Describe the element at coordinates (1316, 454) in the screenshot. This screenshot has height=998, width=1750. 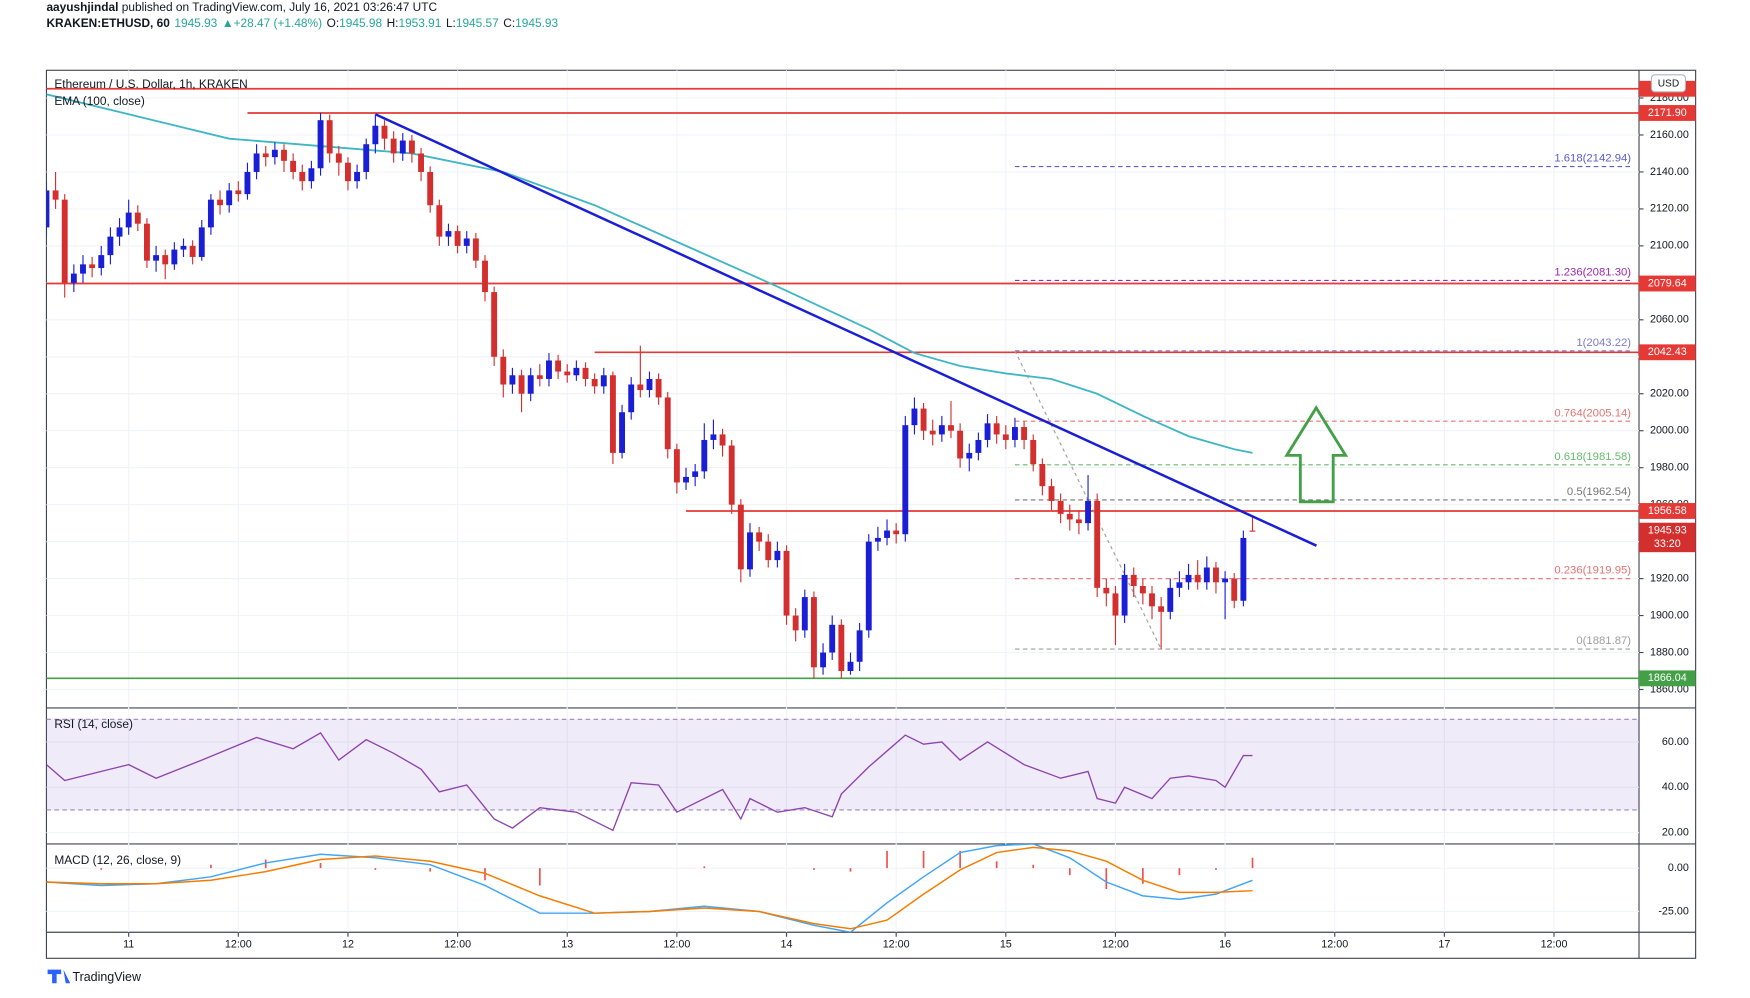
I see `up-arrow` at that location.